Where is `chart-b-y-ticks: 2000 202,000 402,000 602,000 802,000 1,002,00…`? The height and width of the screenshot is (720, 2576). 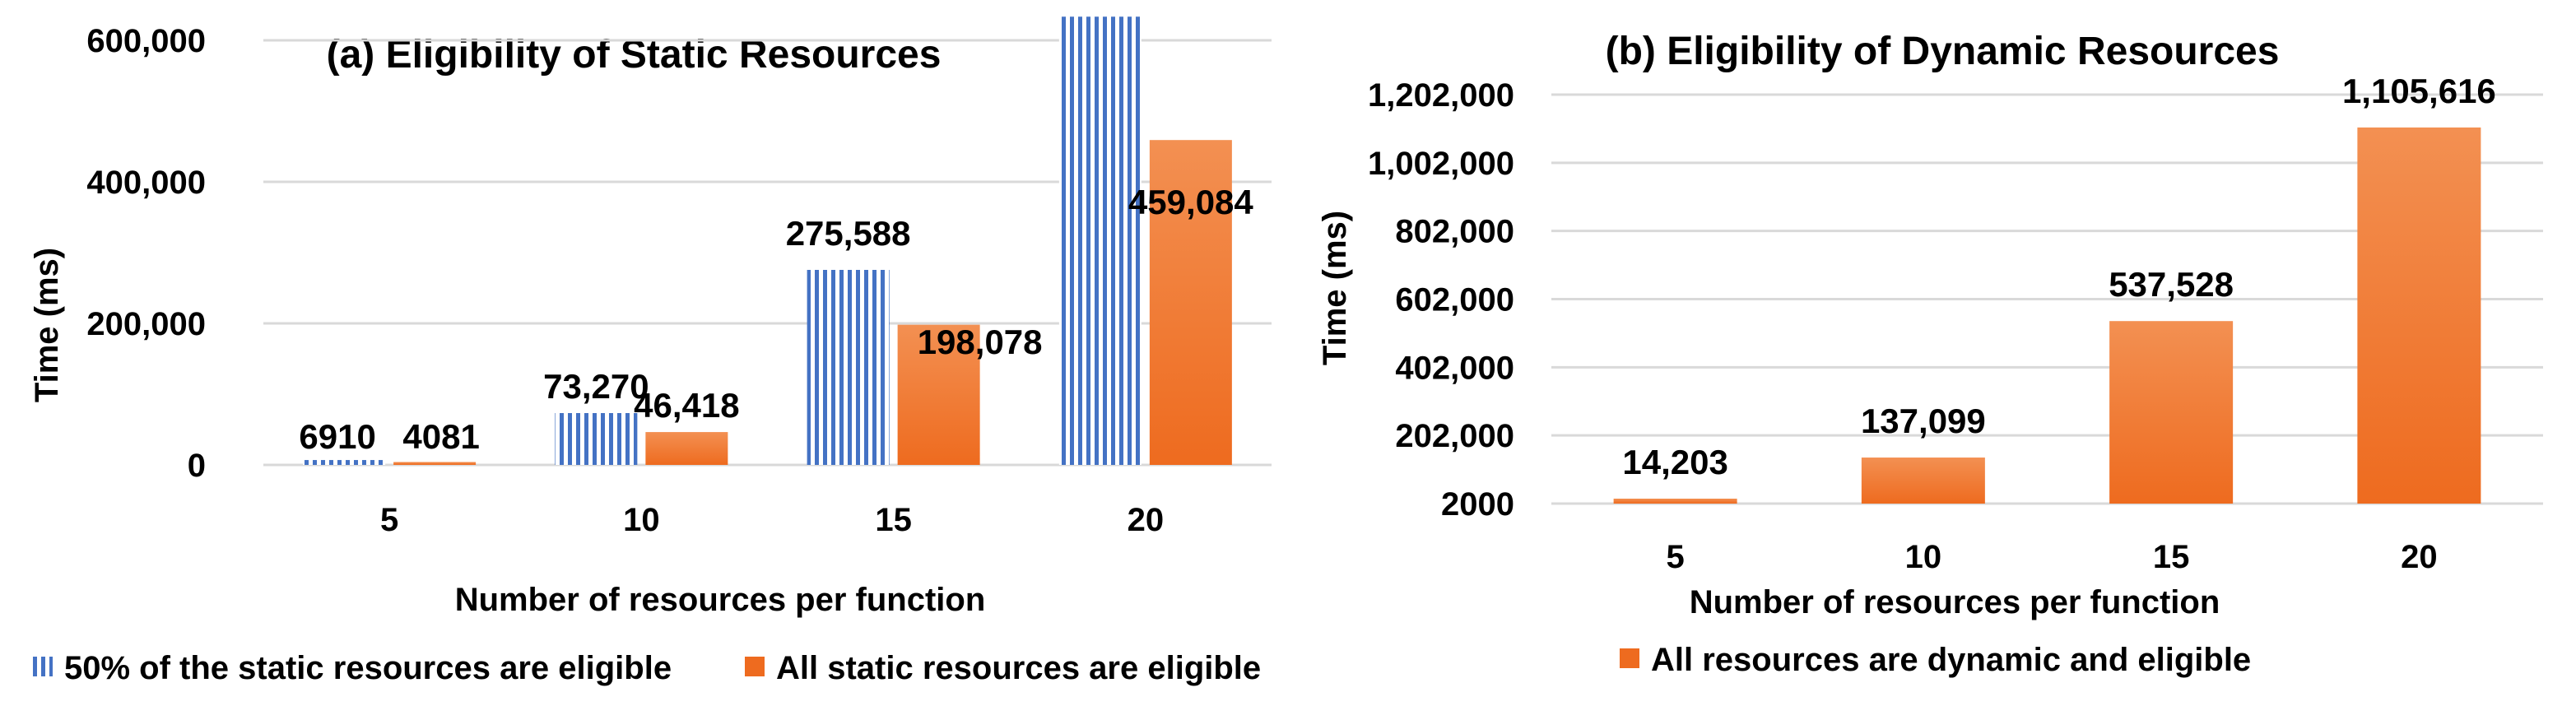 chart-b-y-ticks: 2000 202,000 402,000 602,000 802,000 1,002,00… is located at coordinates (1441, 300).